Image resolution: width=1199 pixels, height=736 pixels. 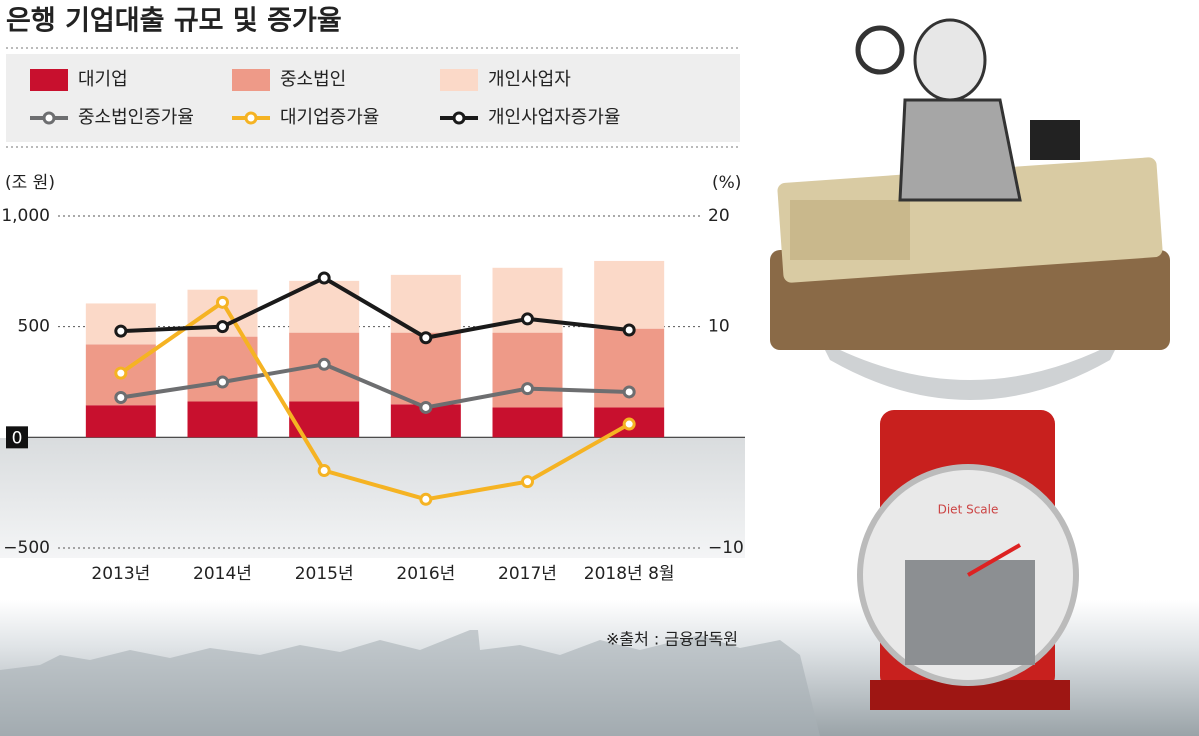 What do you see at coordinates (373, 98) in the screenshot?
I see `legend-box` at bounding box center [373, 98].